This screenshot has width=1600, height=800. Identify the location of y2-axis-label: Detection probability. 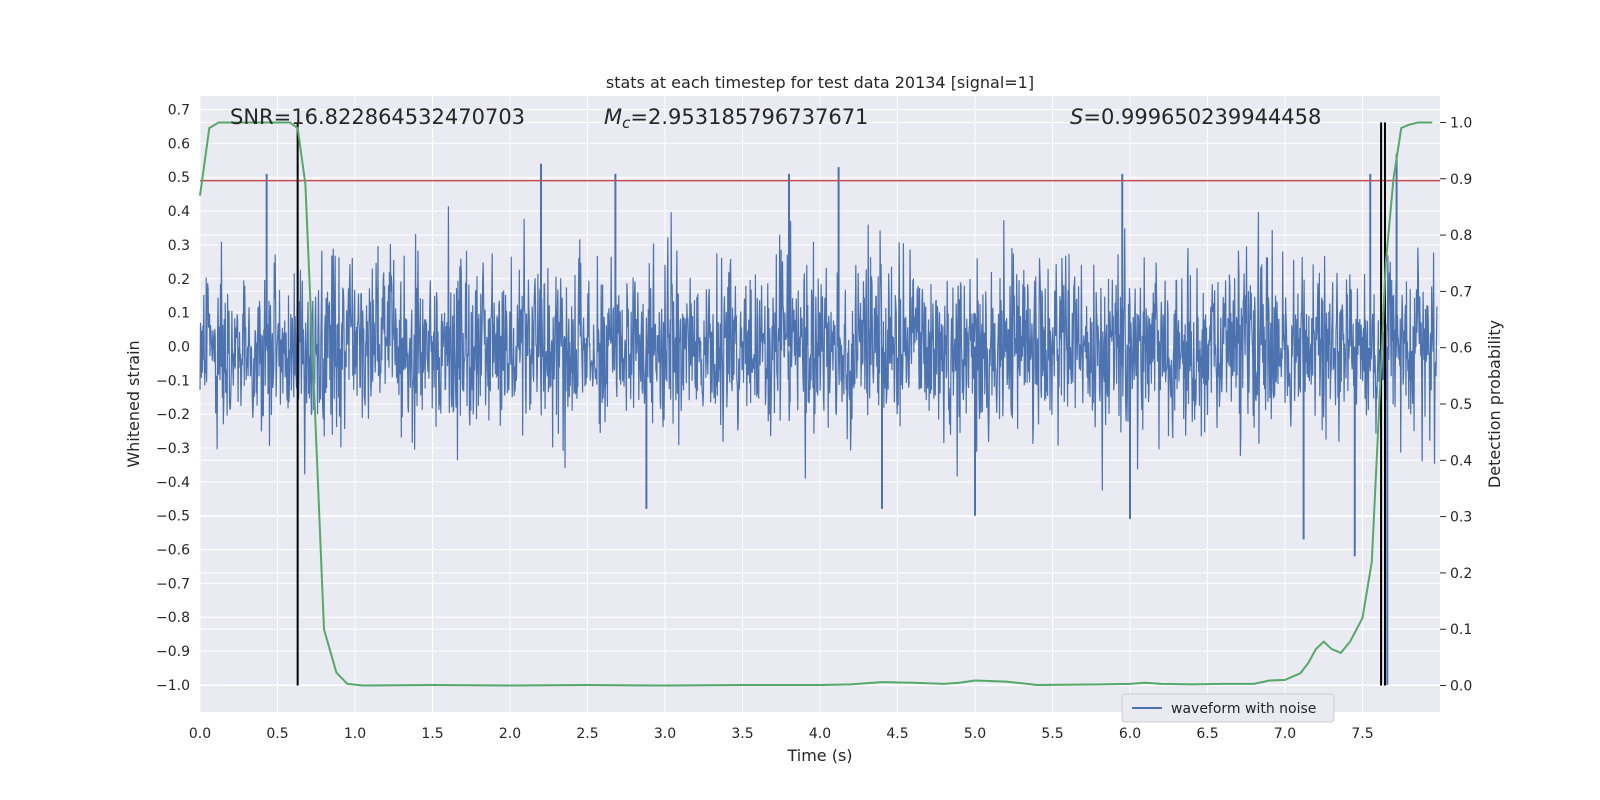
(1494, 404).